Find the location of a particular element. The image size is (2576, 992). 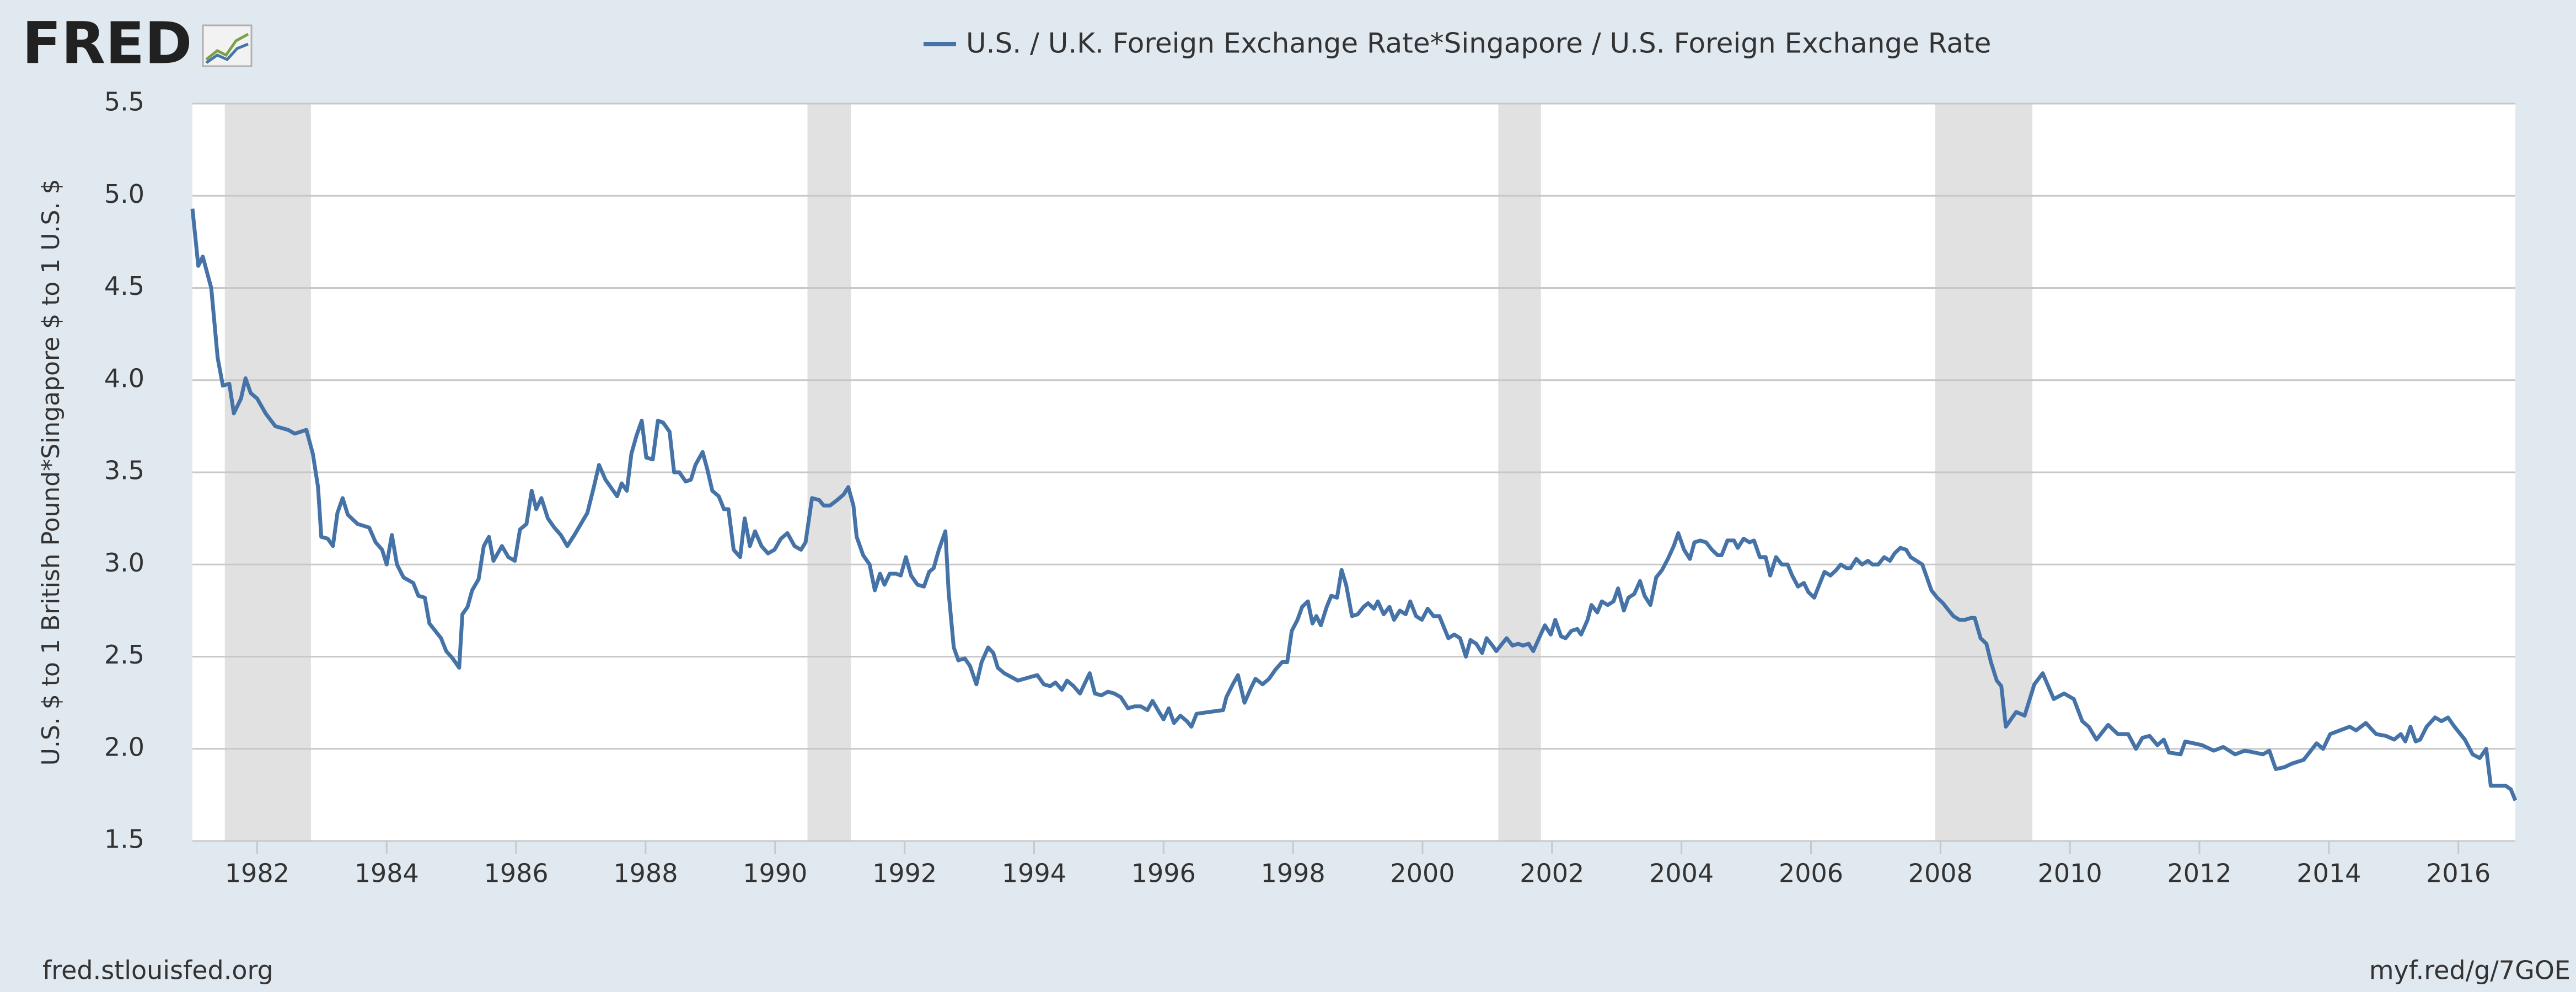

y-tick-label: 2.5 is located at coordinates (124, 655).